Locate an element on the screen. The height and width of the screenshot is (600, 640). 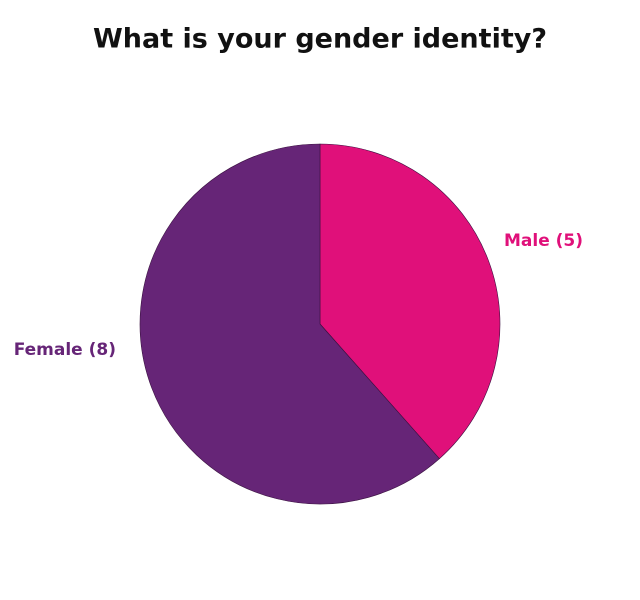
slice-label: Female (8) is located at coordinates (65, 350).